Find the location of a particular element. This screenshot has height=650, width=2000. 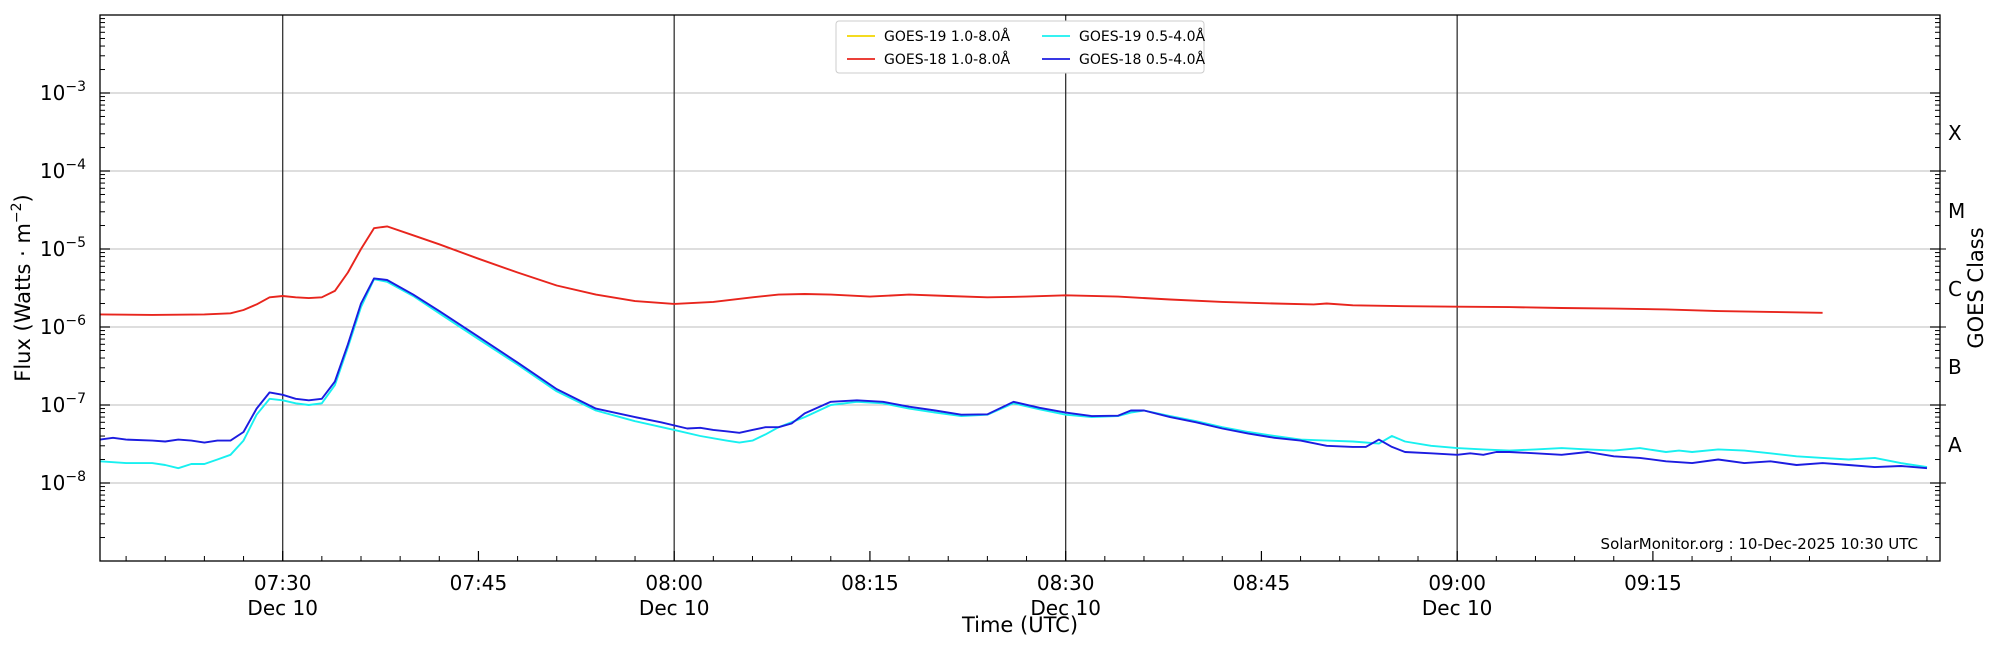

x-tick-label: 09:00 is located at coordinates (1457, 583).